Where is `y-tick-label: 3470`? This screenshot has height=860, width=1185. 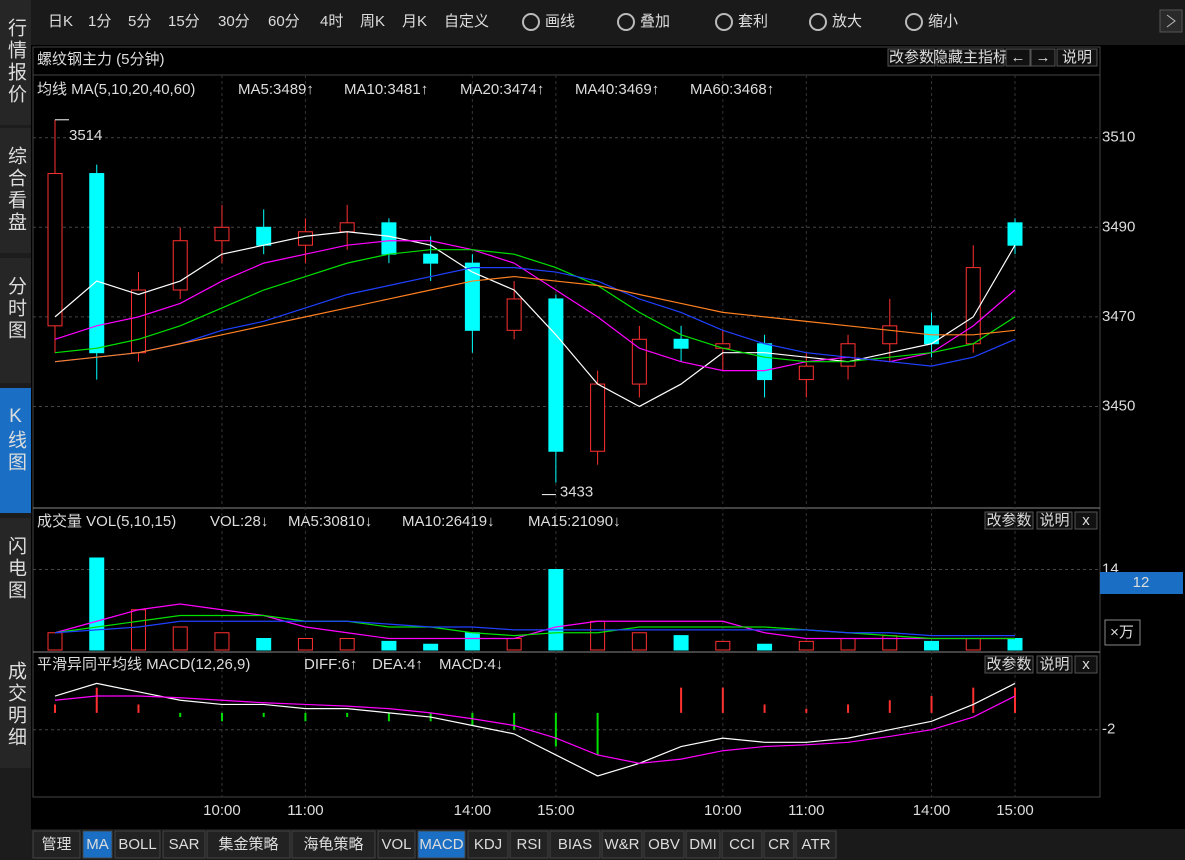 y-tick-label: 3470 is located at coordinates (1118, 316).